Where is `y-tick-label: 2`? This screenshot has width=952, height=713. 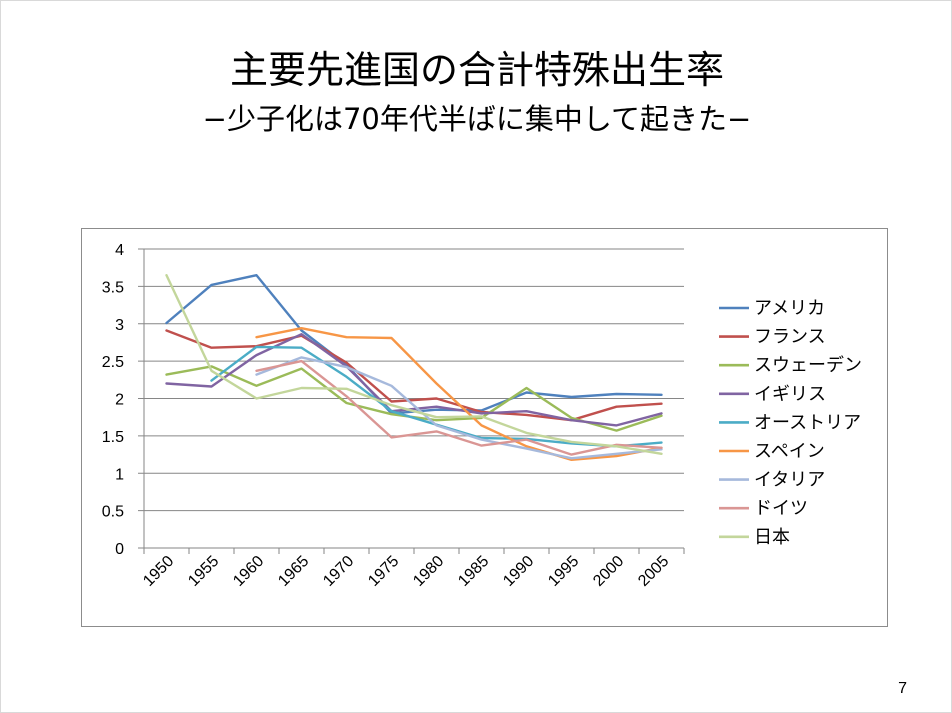
y-tick-label: 2 is located at coordinates (119, 400).